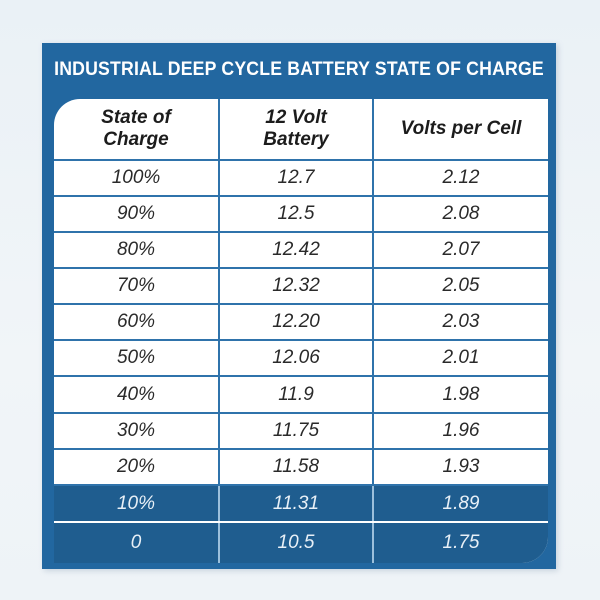 This screenshot has width=600, height=600. What do you see at coordinates (461, 177) in the screenshot?
I see `volts-per-cell-cell: 2.12` at bounding box center [461, 177].